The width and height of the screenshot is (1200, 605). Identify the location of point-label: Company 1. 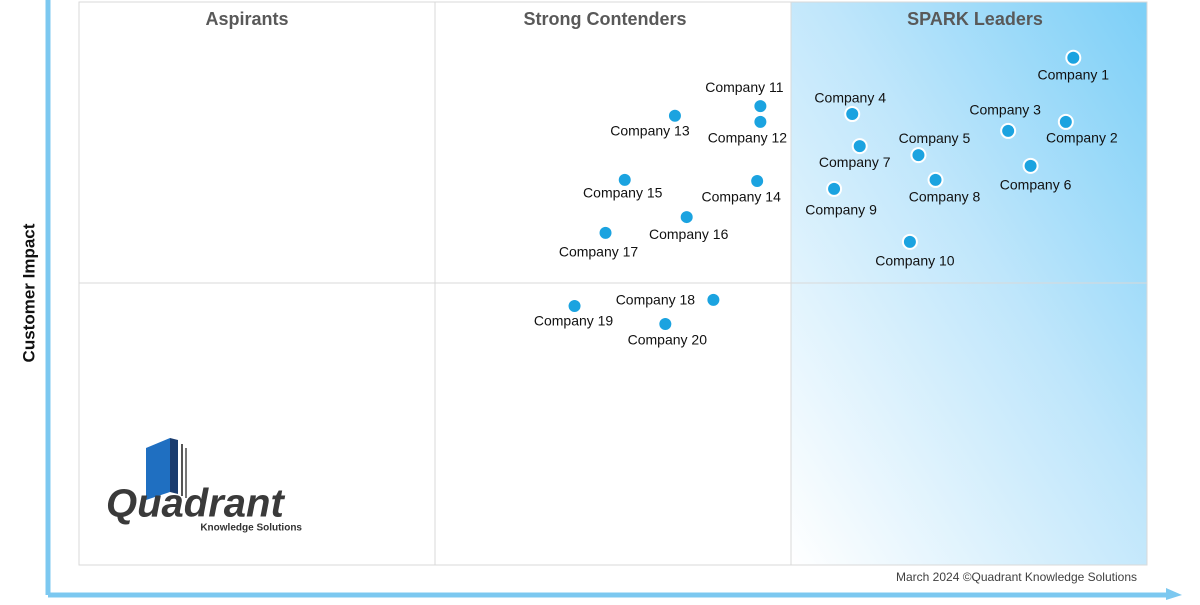
(1074, 74).